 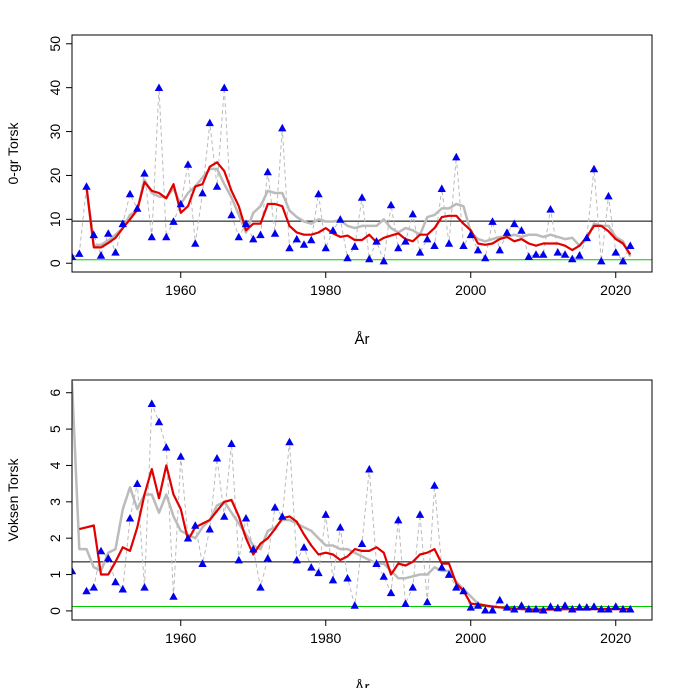 I want to click on y-tick-label: 3, so click(x=55, y=502).